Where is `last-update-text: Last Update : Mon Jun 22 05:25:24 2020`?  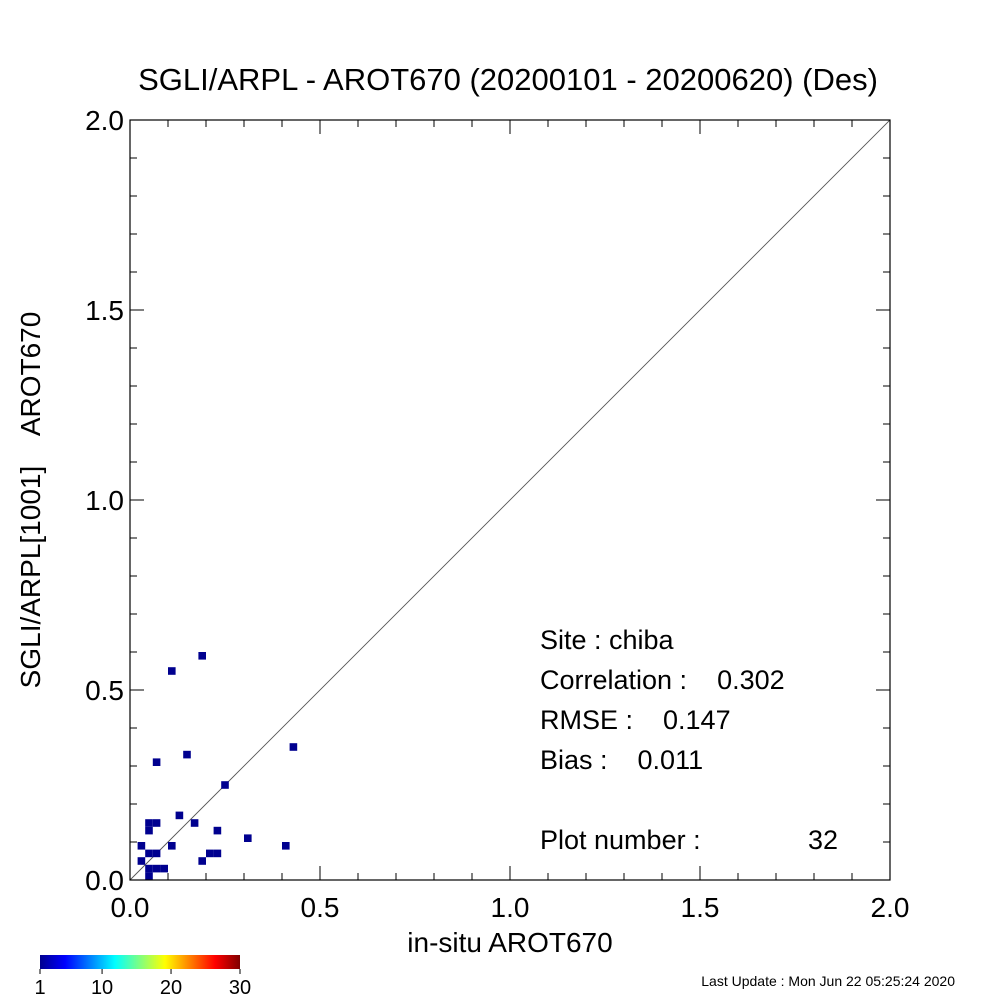 last-update-text: Last Update : Mon Jun 22 05:25:24 2020 is located at coordinates (828, 981).